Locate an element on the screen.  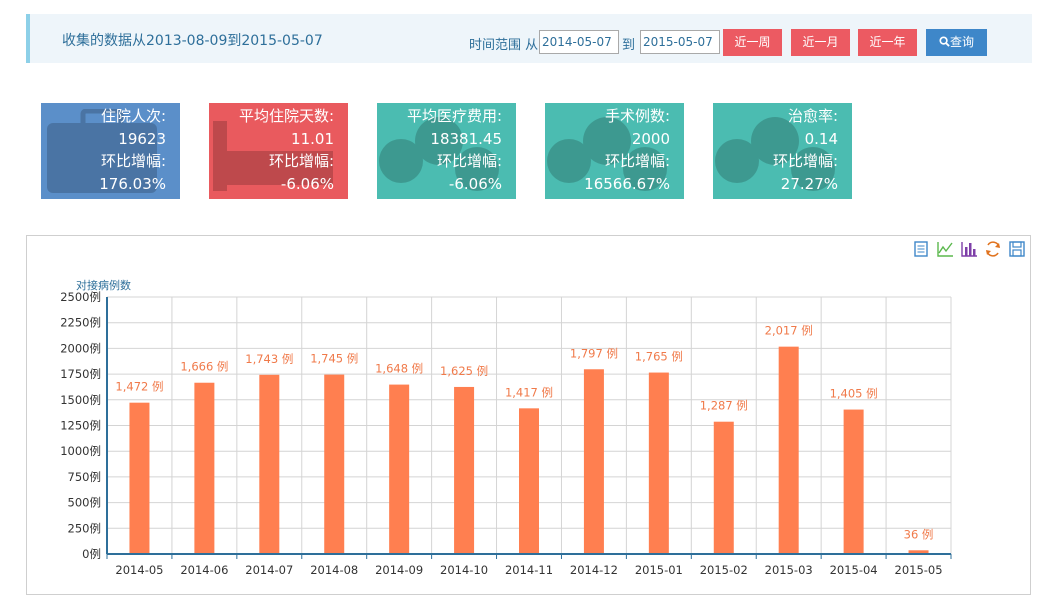
time-range-label: 时间范围 从 is located at coordinates (504, 45).